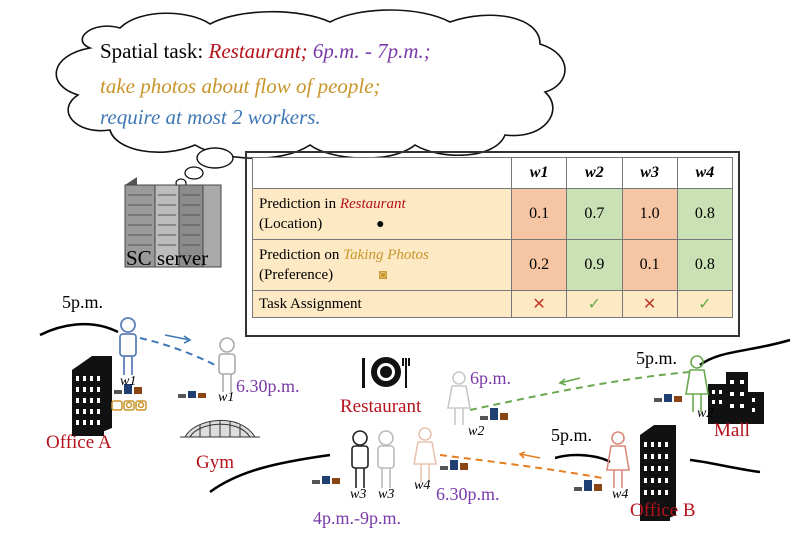 The width and height of the screenshot is (794, 551). I want to click on bars-w4, so click(588, 485).